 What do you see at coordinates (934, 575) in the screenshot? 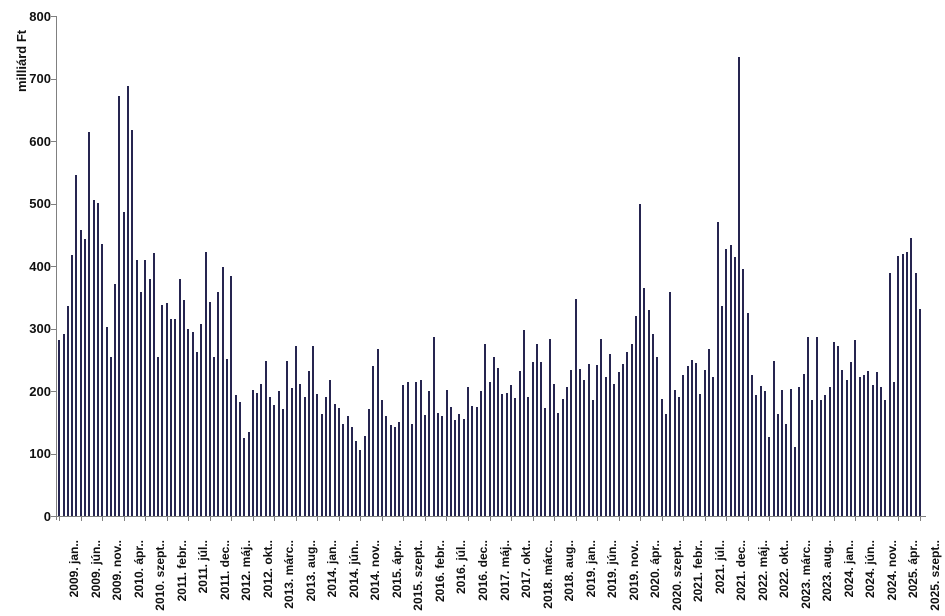
I see `x-tick-label: 2025. szept..` at bounding box center [934, 575].